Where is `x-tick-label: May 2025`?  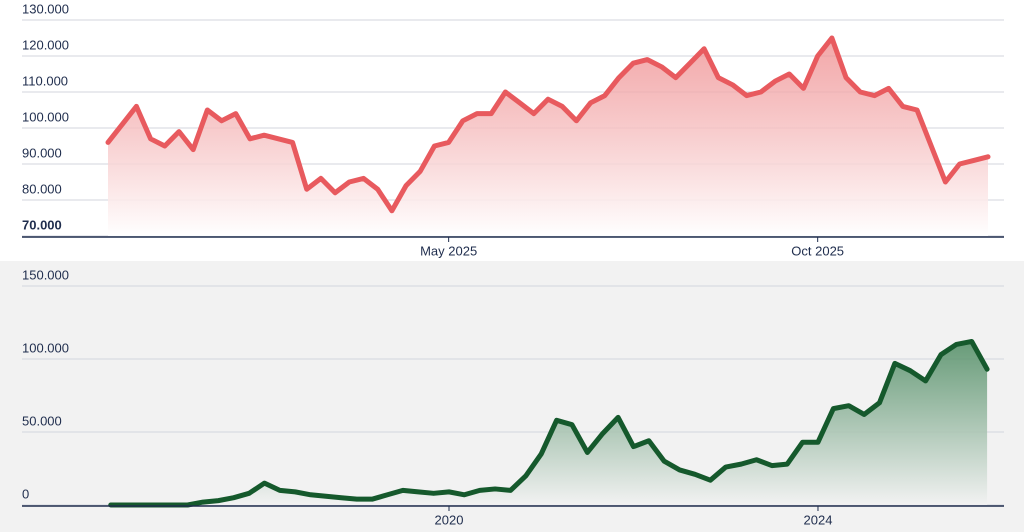
x-tick-label: May 2025 is located at coordinates (448, 250).